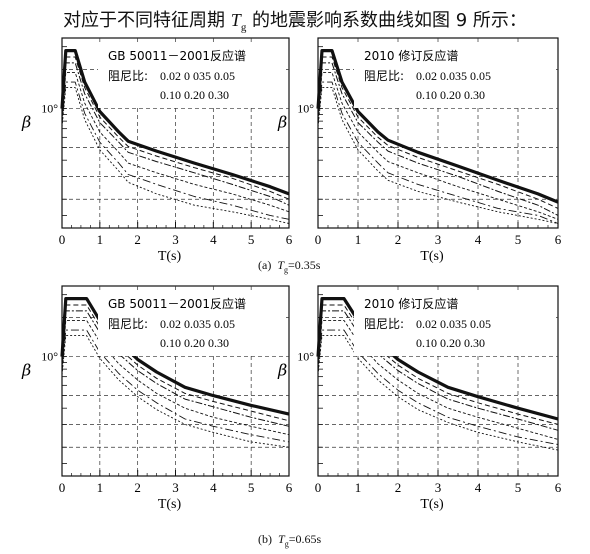 The height and width of the screenshot is (554, 590). Describe the element at coordinates (147, 20) in the screenshot. I see `intro-prefix: 对应于不同特征周期` at that location.